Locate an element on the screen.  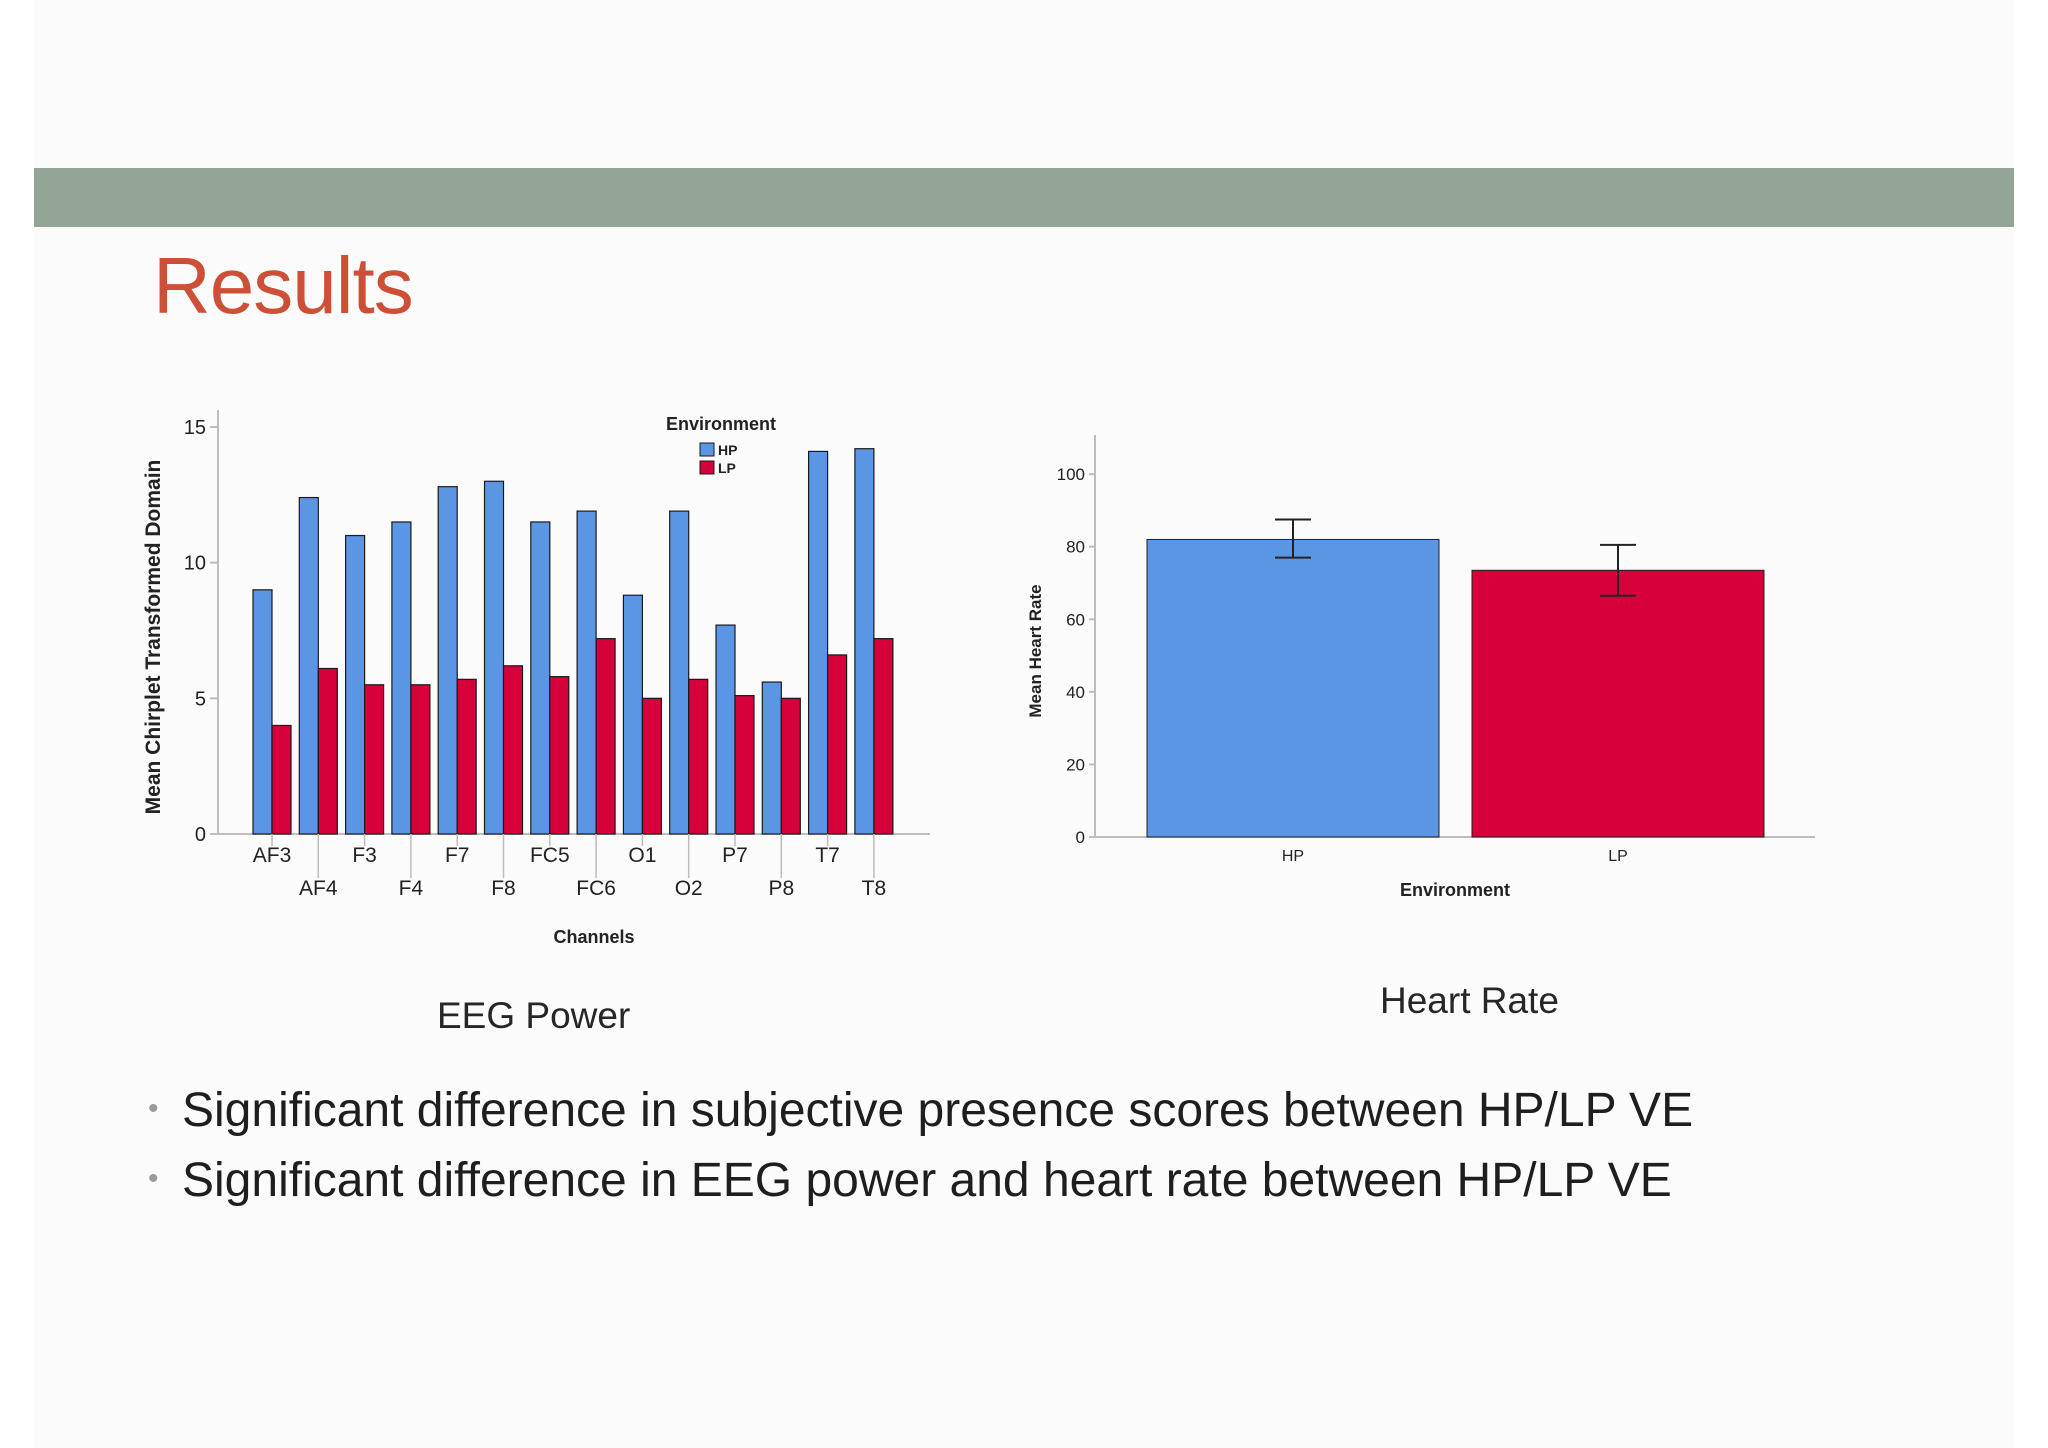
x-tick-label: F8 is located at coordinates (503, 888).